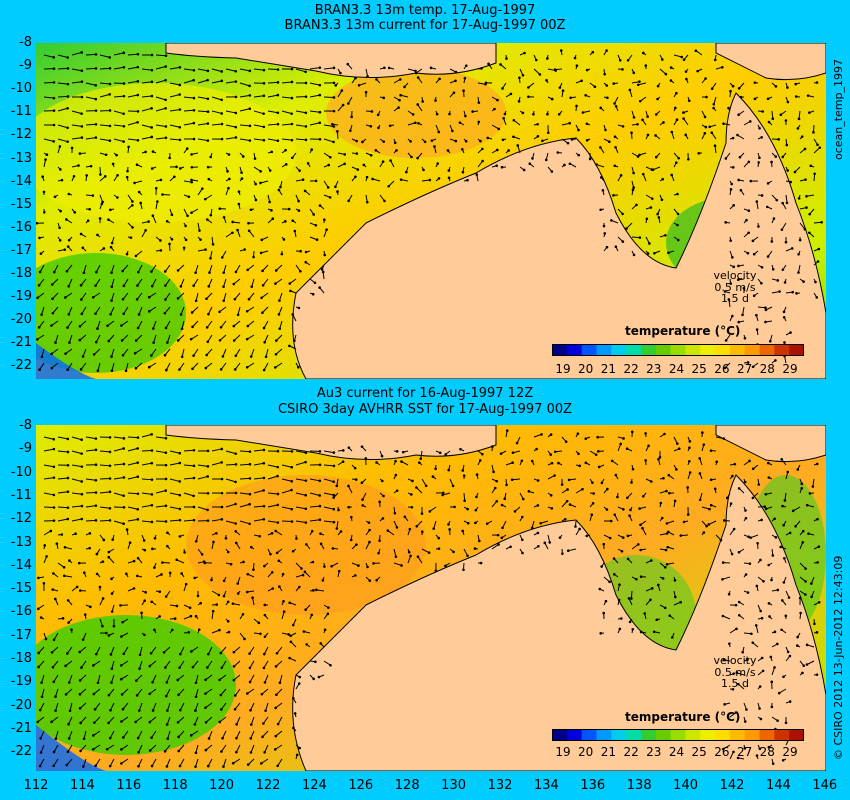 The height and width of the screenshot is (800, 850). I want to click on top-y-tick: -20, so click(21, 320).